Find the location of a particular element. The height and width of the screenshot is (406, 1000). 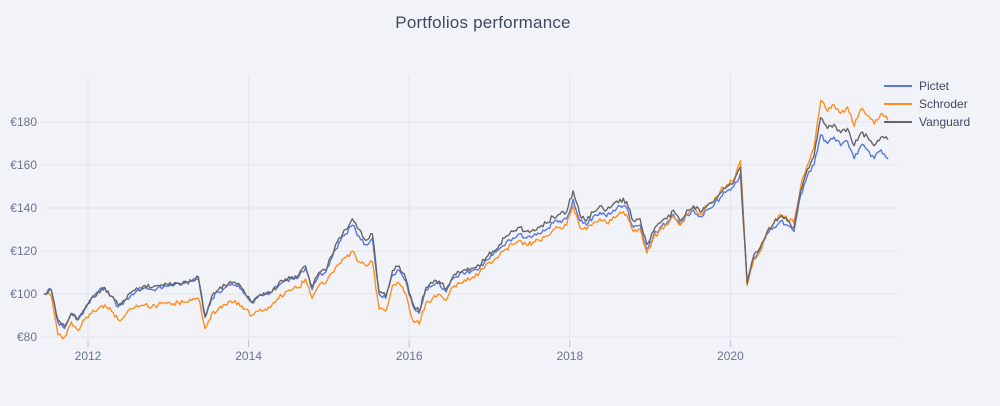

x-tick-label: 2018 is located at coordinates (569, 356).